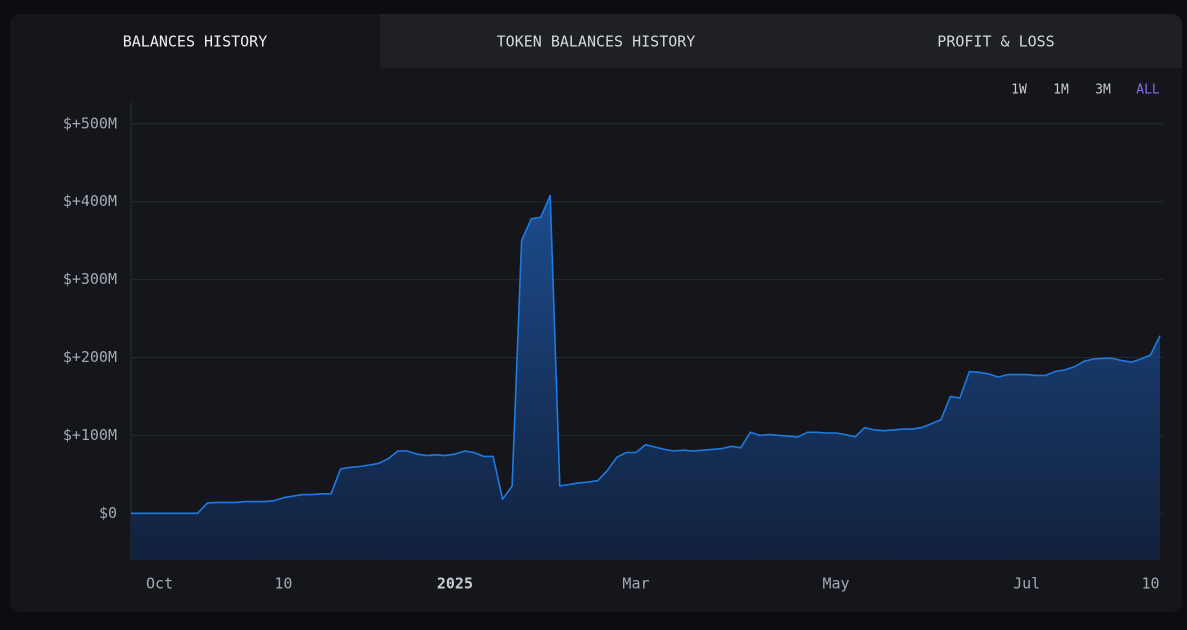  What do you see at coordinates (195, 42) in the screenshot?
I see `tab: BALANCES HISTORY` at bounding box center [195, 42].